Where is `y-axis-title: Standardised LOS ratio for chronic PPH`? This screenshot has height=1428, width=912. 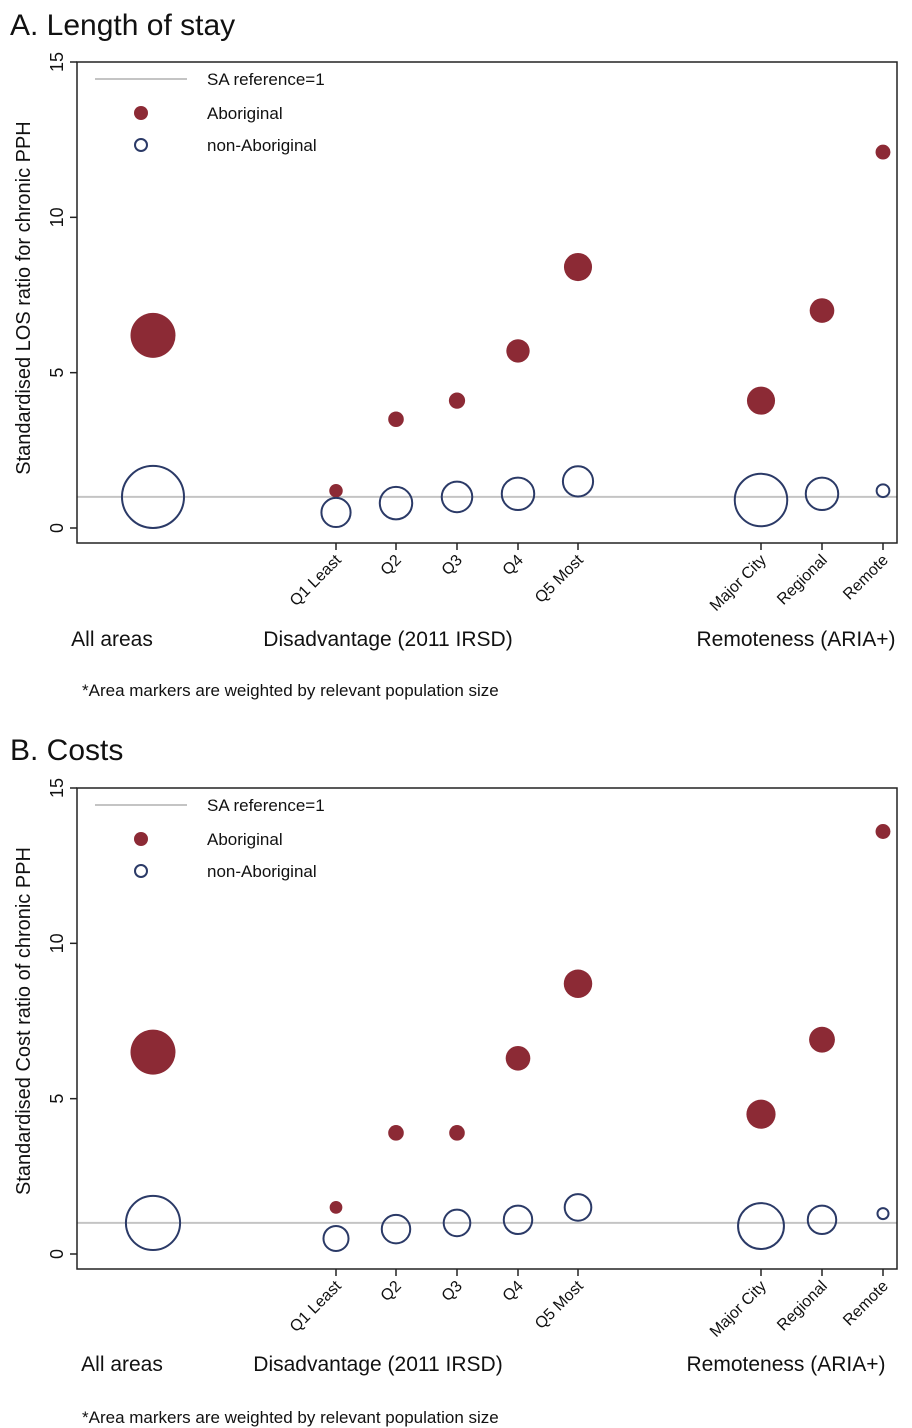
y-axis-title: Standardised LOS ratio for chronic PPH is located at coordinates (24, 298).